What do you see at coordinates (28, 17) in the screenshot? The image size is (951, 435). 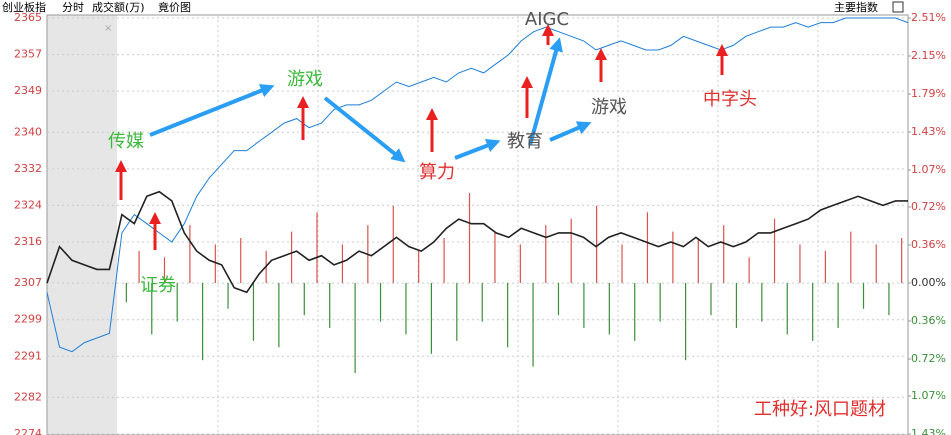 I see `y-tick-label: 2365` at bounding box center [28, 17].